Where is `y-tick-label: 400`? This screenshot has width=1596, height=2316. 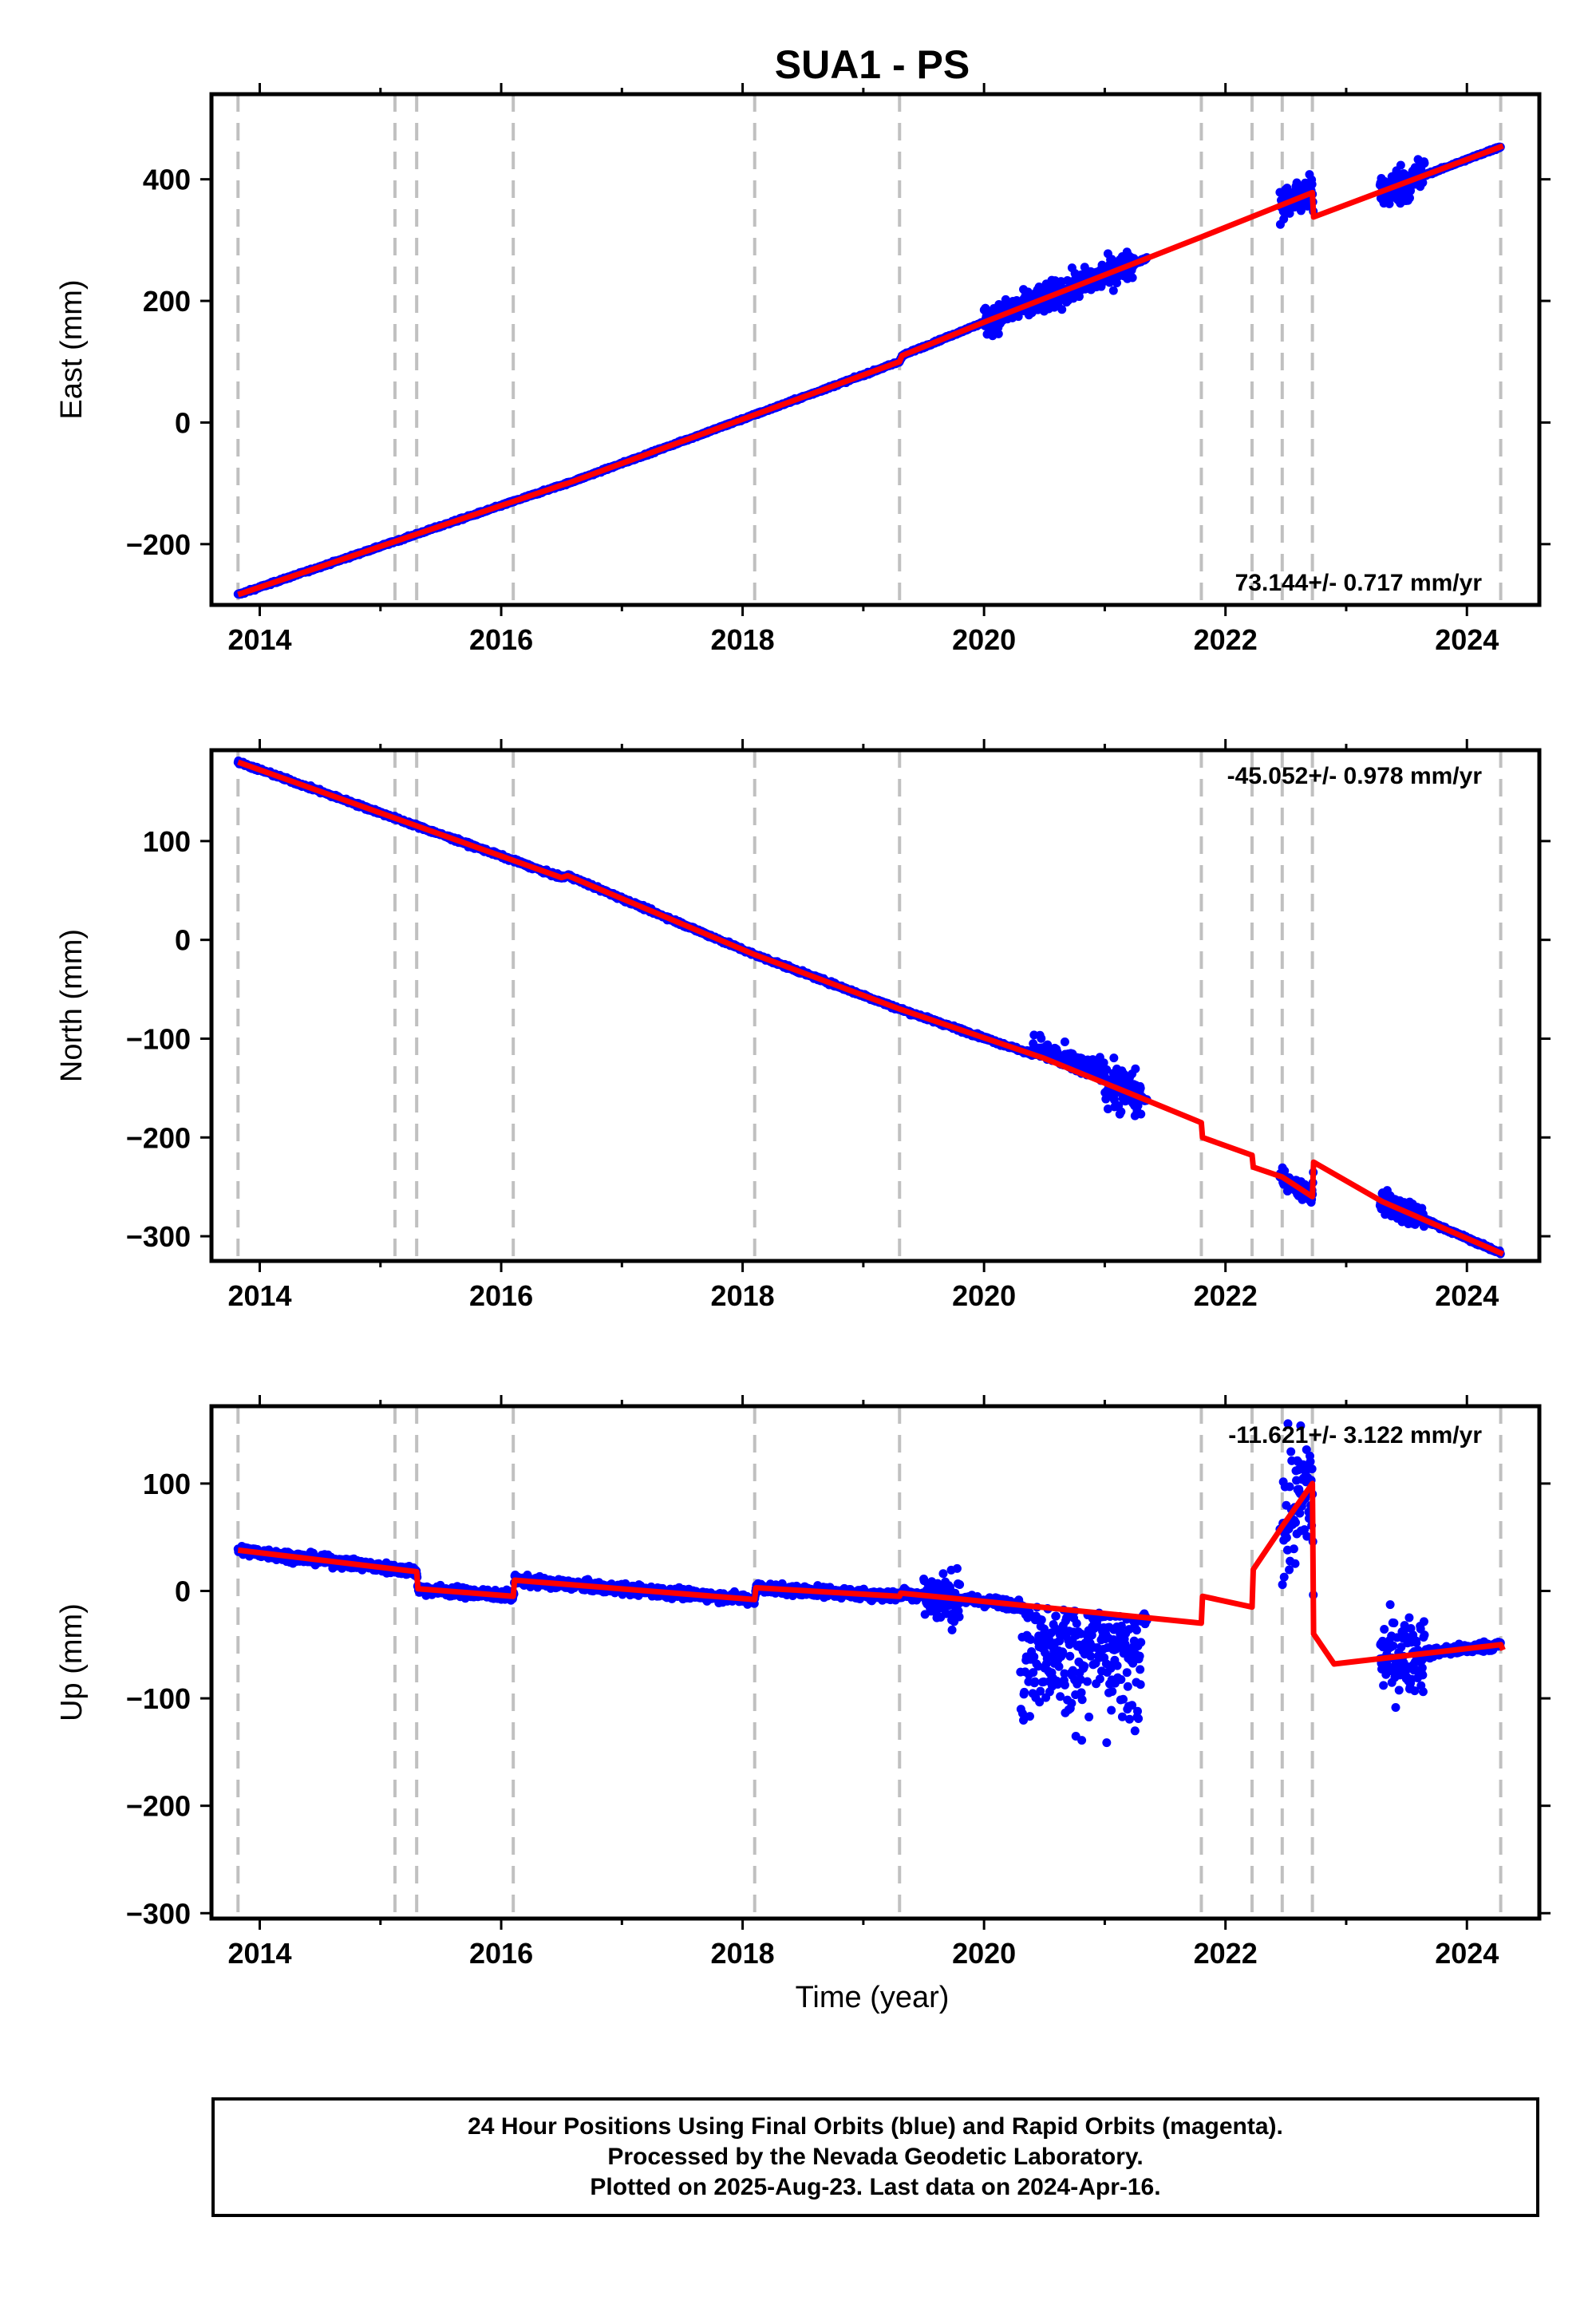
y-tick-label: 400 is located at coordinates (167, 180).